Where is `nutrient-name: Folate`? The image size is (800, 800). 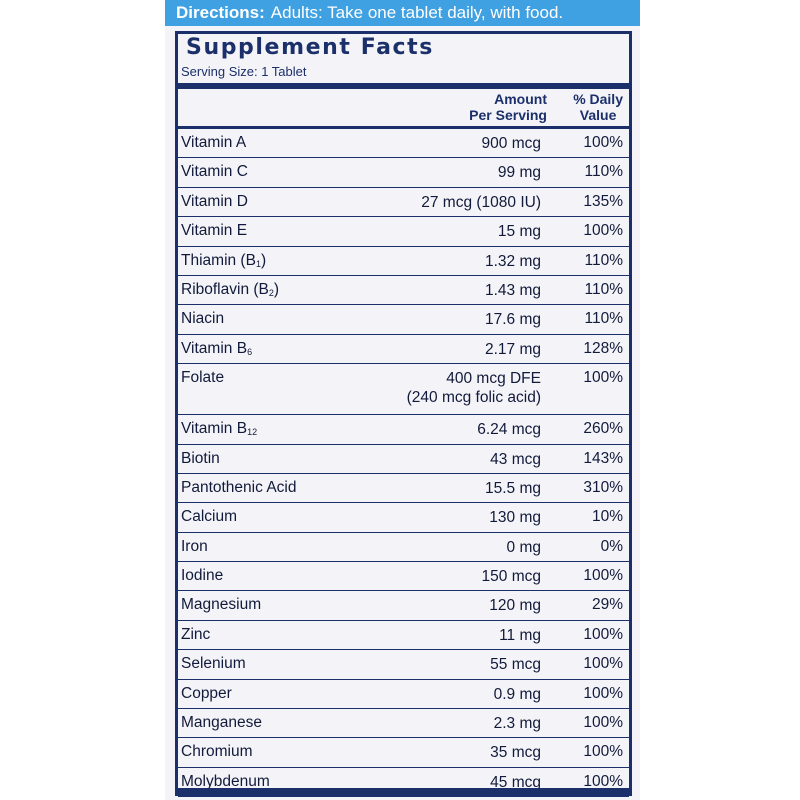 nutrient-name: Folate is located at coordinates (202, 378).